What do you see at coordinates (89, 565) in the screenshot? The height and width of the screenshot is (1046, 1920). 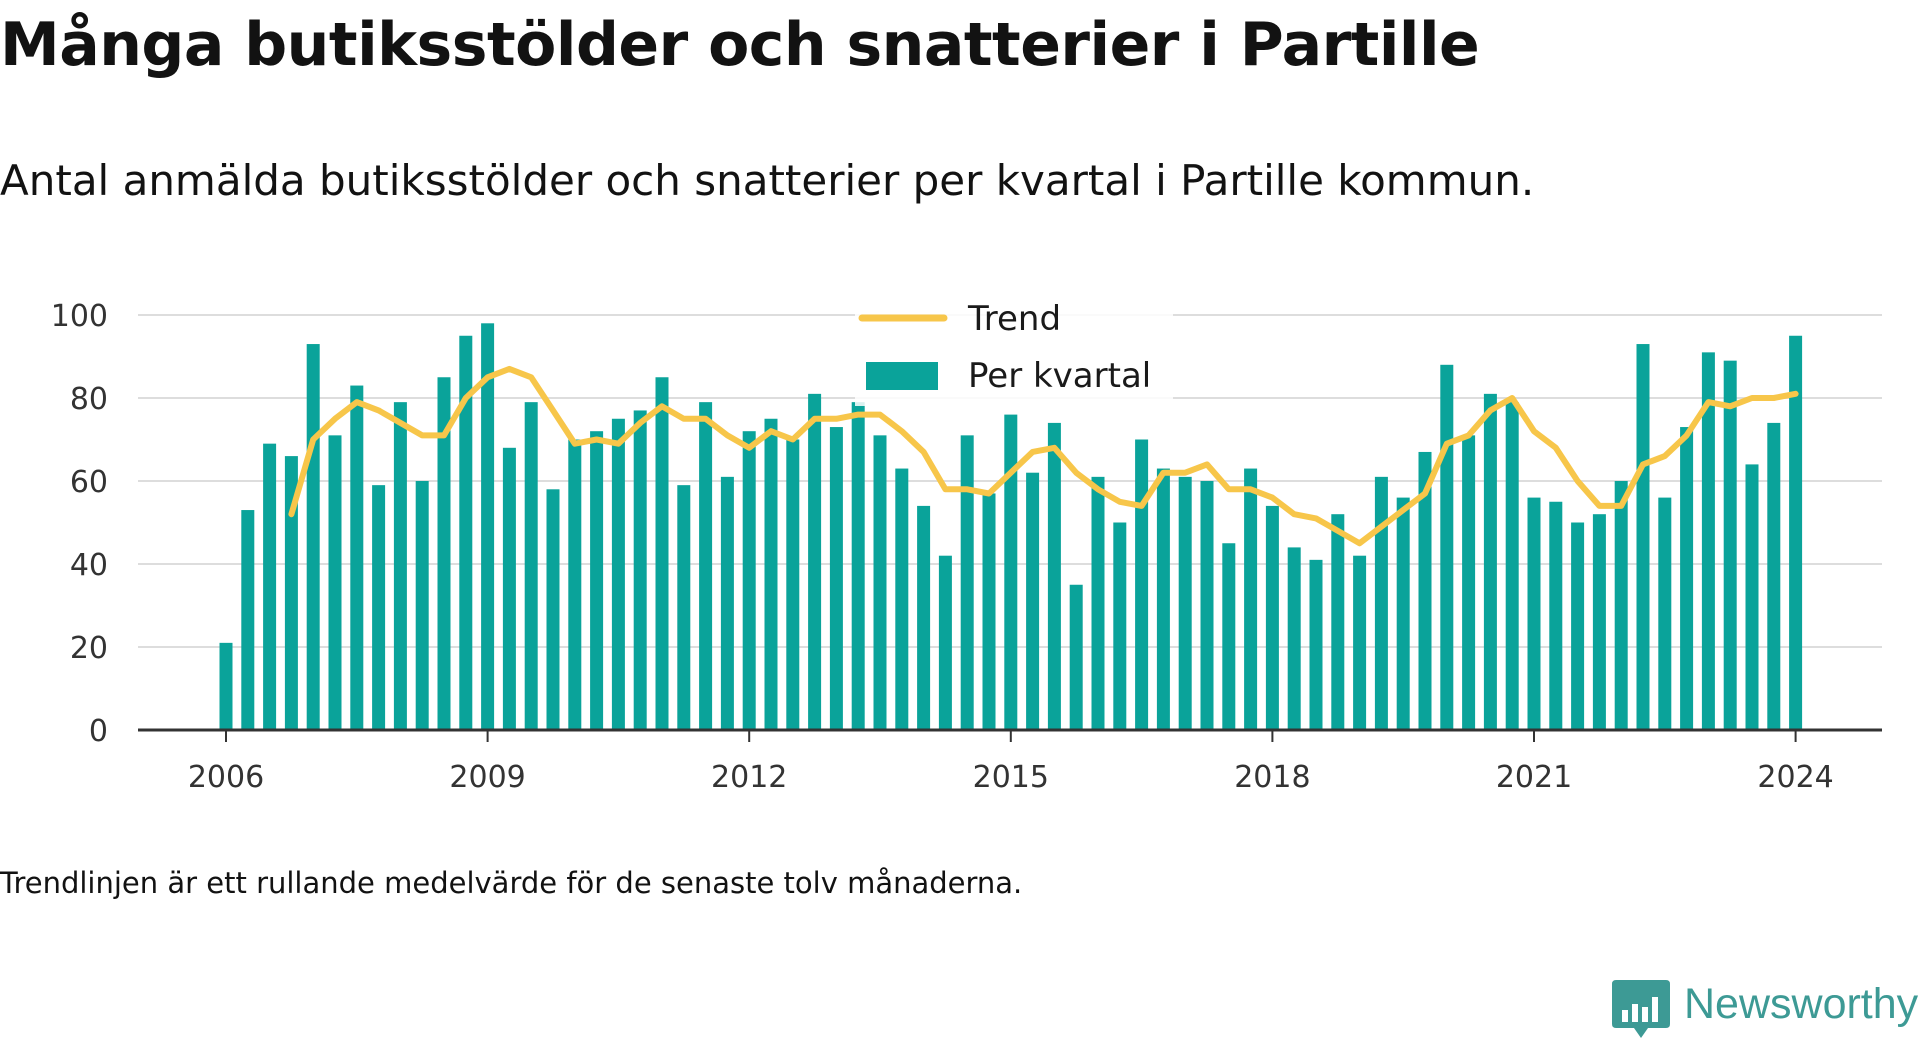 I see `y-tick-label: 40` at bounding box center [89, 565].